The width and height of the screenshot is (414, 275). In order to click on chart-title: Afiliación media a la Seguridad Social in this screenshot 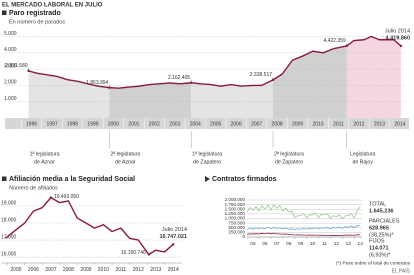, I will do `click(72, 179)`.